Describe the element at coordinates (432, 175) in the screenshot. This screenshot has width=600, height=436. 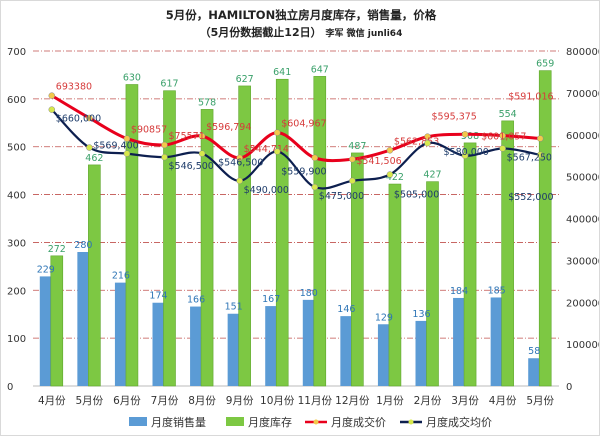
I see `inventory-data-label: 427` at that location.